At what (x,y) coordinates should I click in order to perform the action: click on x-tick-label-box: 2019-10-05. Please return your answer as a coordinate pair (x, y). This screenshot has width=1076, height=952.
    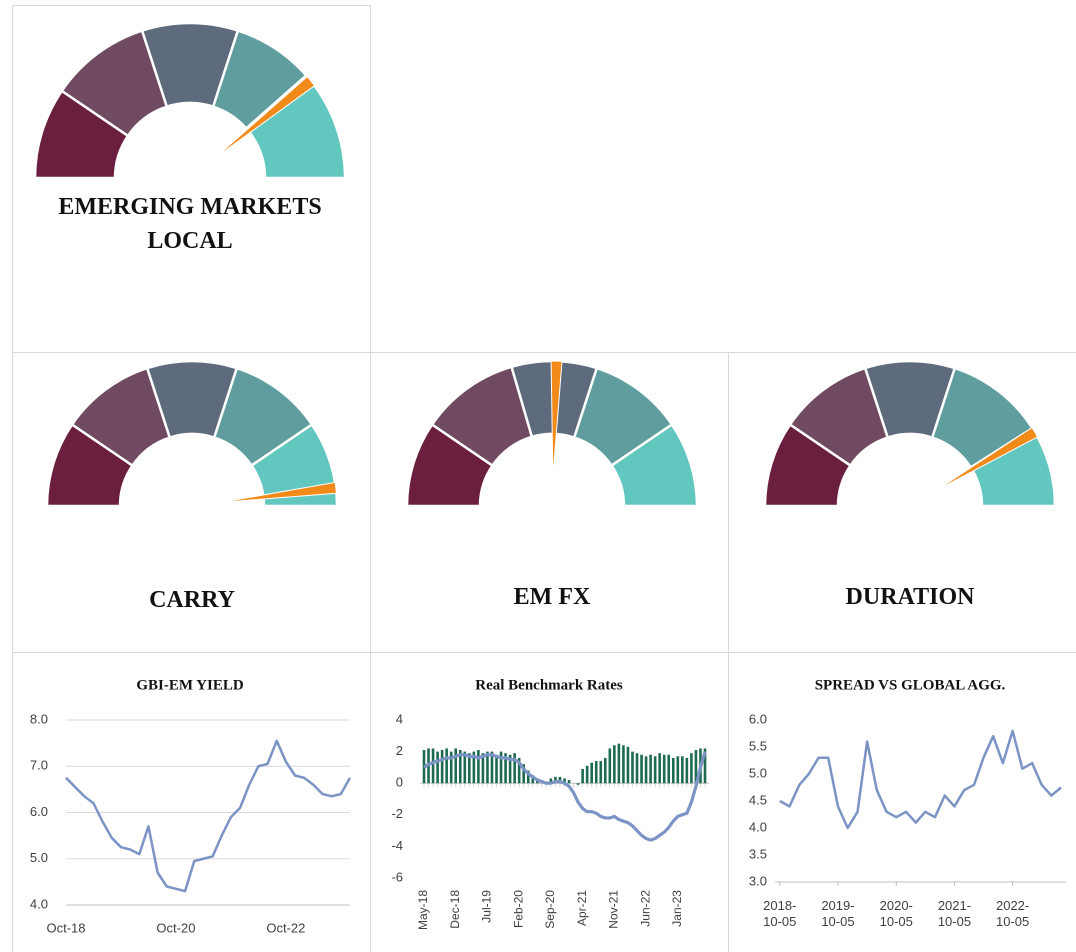
    Looking at the image, I should click on (837, 913).